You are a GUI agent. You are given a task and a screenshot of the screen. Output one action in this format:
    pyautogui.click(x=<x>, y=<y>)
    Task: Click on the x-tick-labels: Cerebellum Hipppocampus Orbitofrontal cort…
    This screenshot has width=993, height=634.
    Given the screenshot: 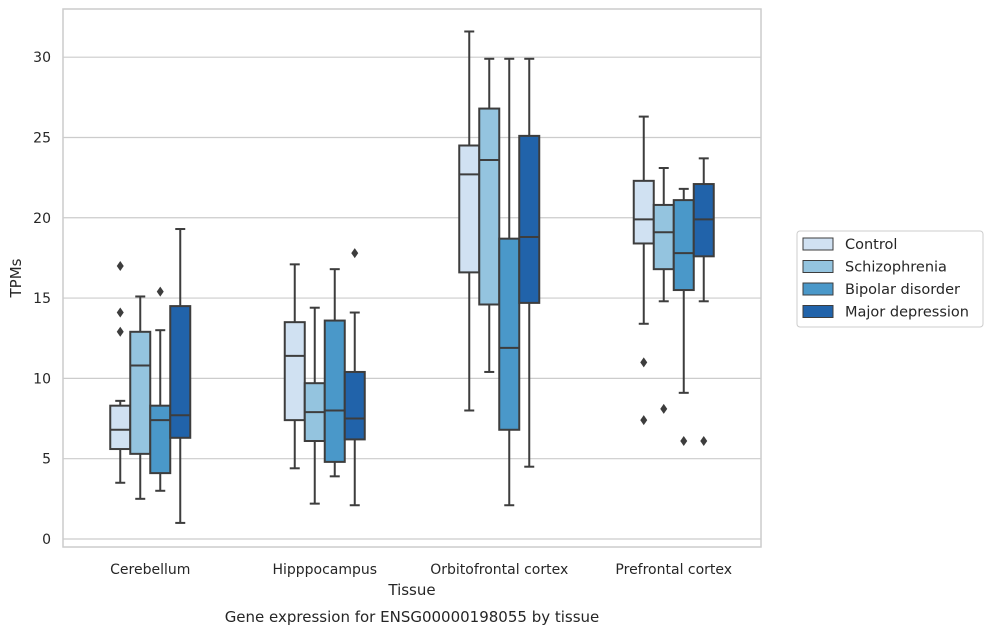 What is the action you would take?
    pyautogui.click(x=421, y=570)
    